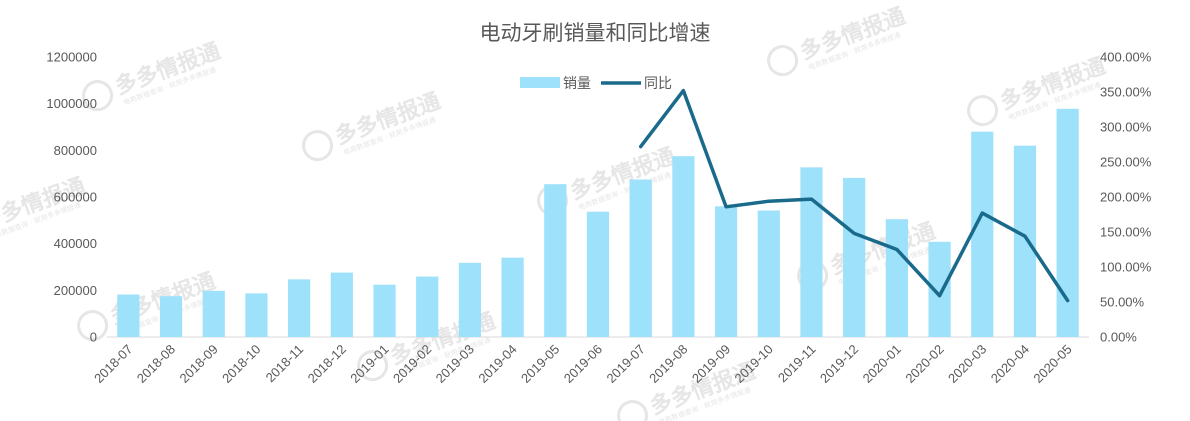 The width and height of the screenshot is (1190, 421). Describe the element at coordinates (71, 57) in the screenshot. I see `y-left-tick-label: 1200000` at that location.